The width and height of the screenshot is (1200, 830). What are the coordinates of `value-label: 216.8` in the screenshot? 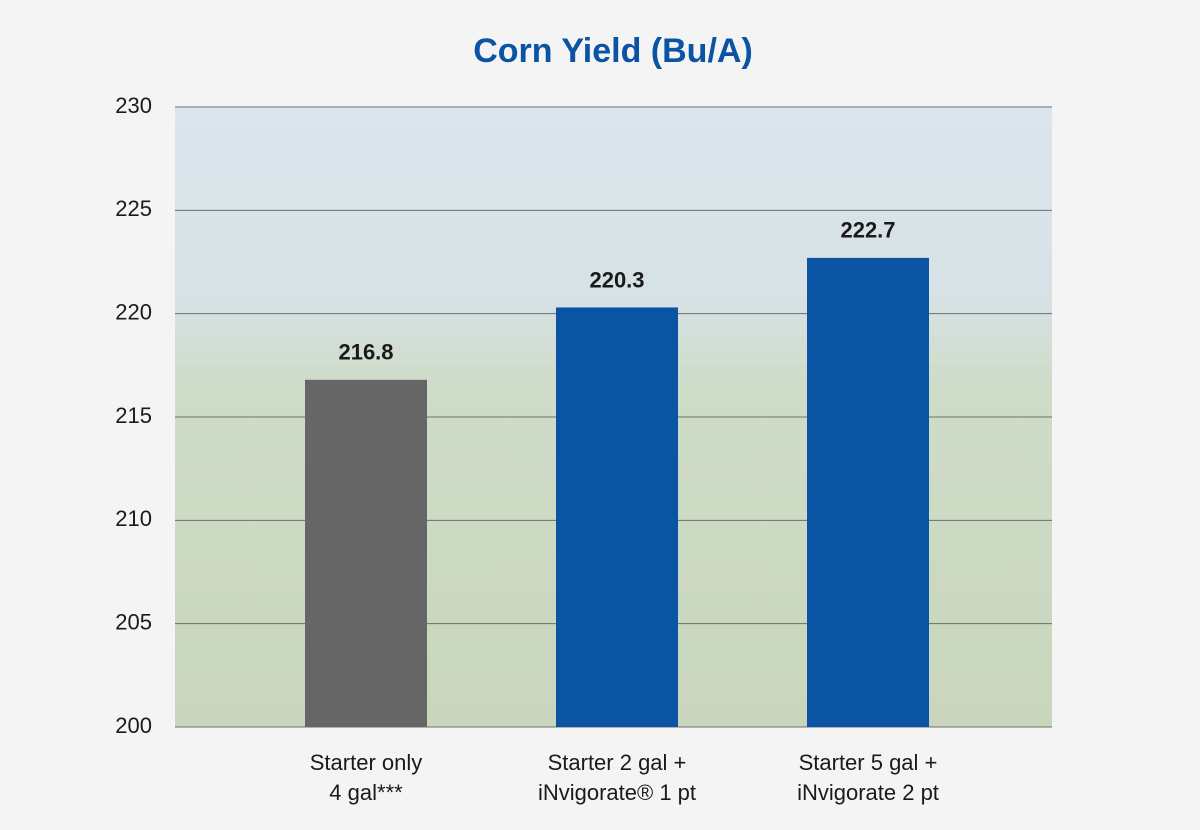 It's located at (365, 352).